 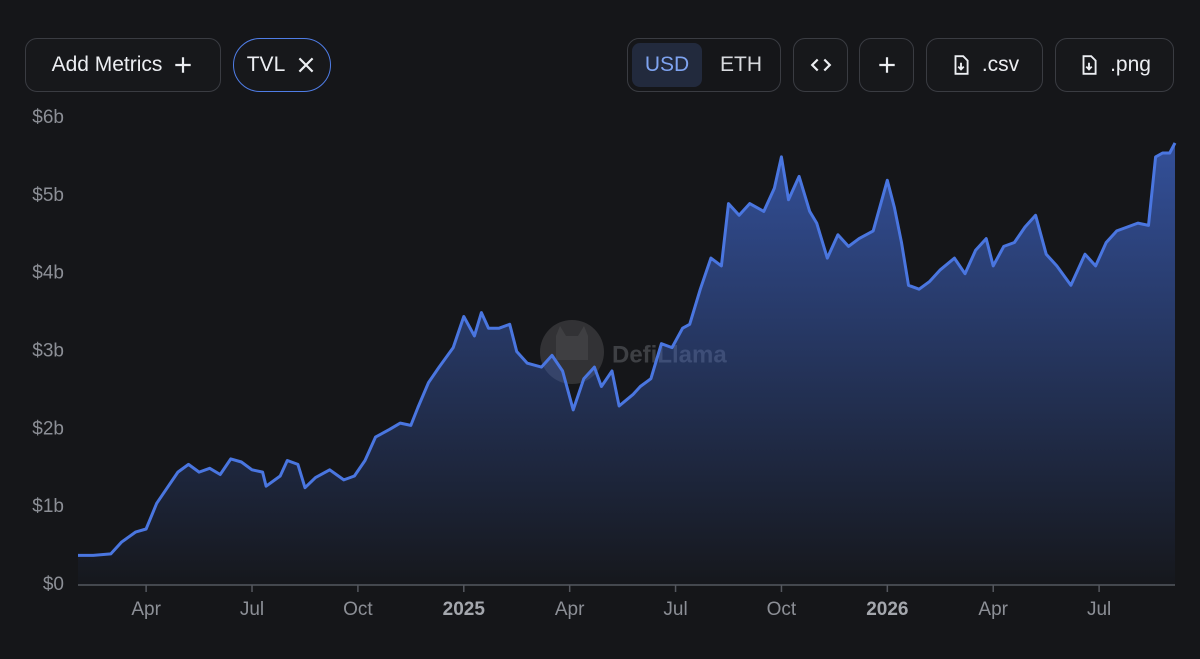 I want to click on y-tick-label: $1b, so click(x=48, y=506).